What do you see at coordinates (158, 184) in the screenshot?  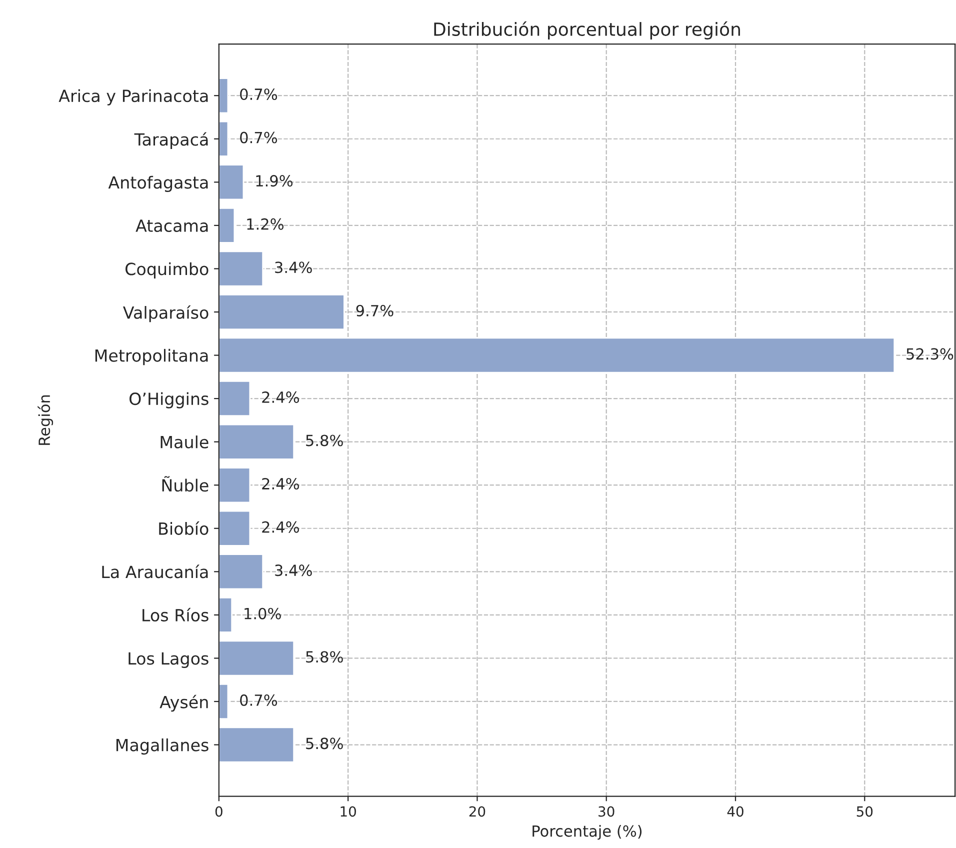 I see `y-tick-label: Antofagasta` at bounding box center [158, 184].